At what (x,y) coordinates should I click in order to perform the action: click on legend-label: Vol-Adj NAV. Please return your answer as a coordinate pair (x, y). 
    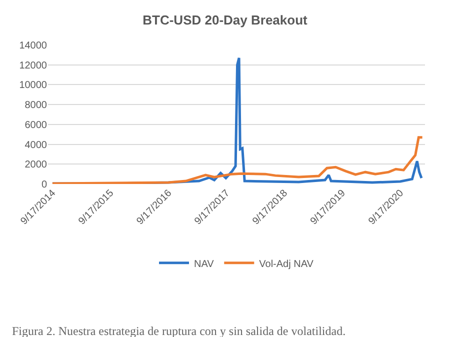
    Looking at the image, I should click on (286, 264).